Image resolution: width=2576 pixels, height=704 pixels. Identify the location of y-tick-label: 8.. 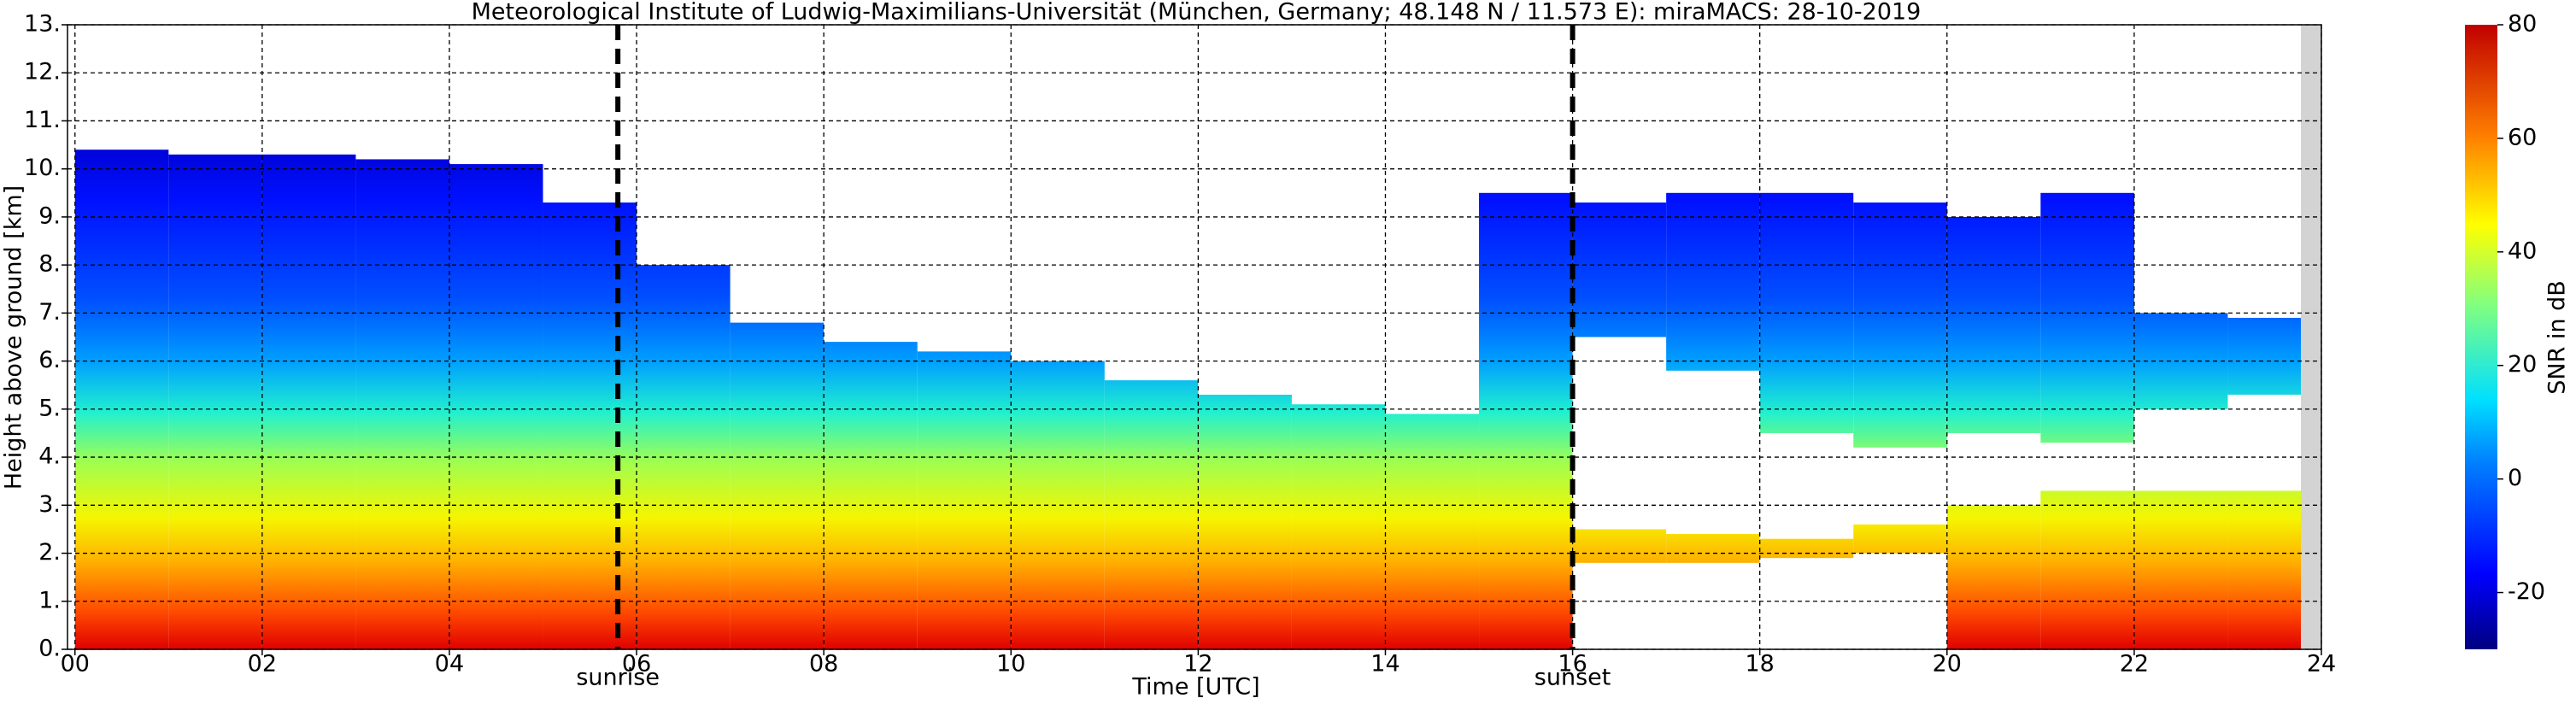
(49, 264).